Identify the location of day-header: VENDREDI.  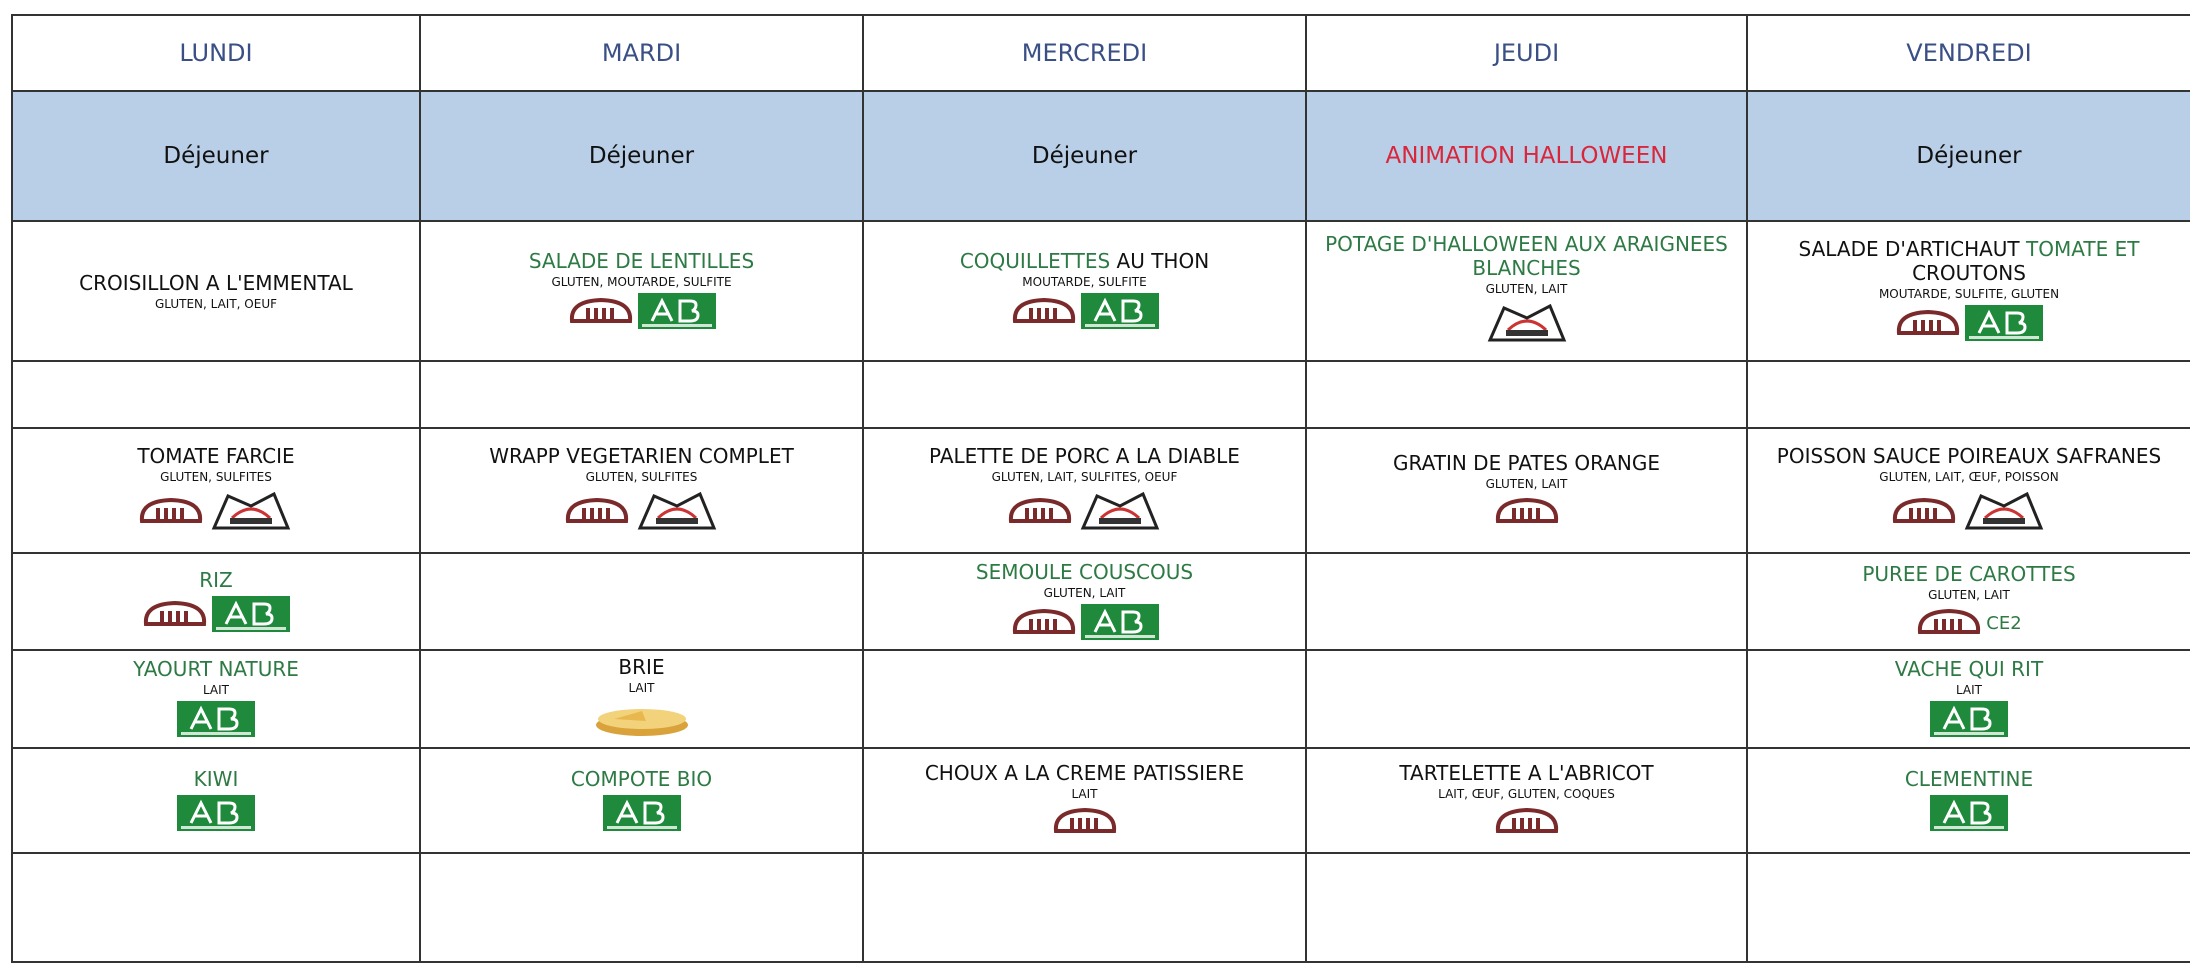
(1968, 53).